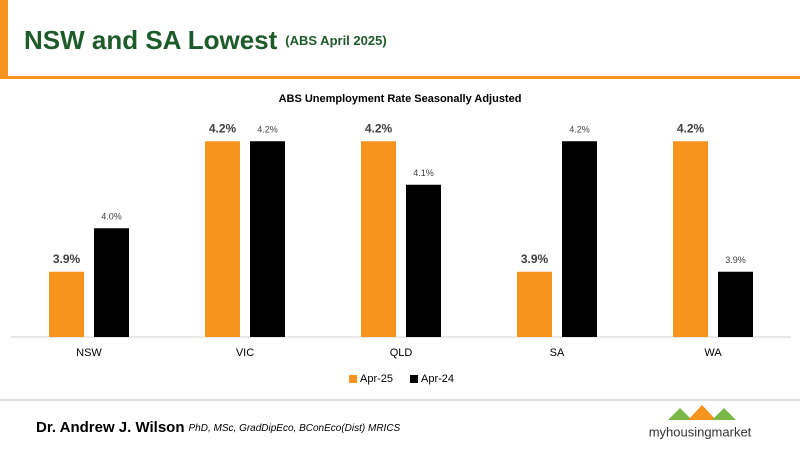 This screenshot has height=453, width=800. What do you see at coordinates (400, 77) in the screenshot?
I see `header-rule` at bounding box center [400, 77].